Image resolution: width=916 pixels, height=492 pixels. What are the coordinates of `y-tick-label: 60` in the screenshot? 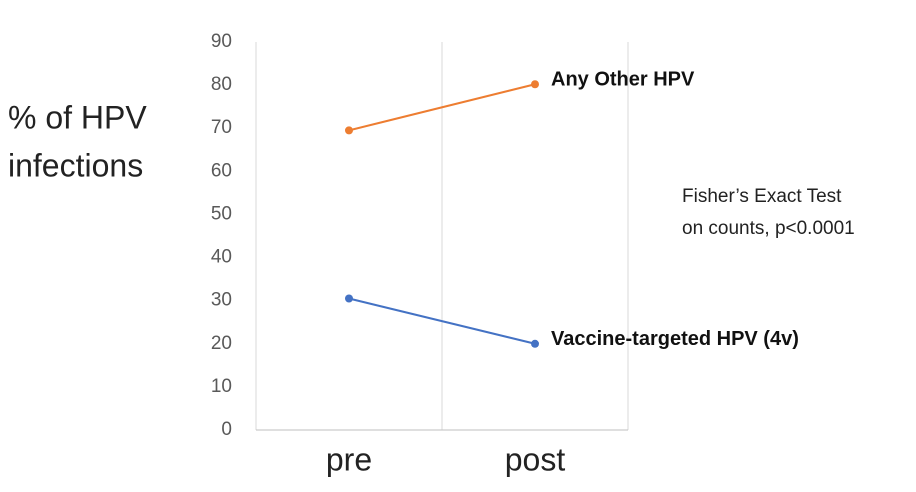 It's located at (221, 170).